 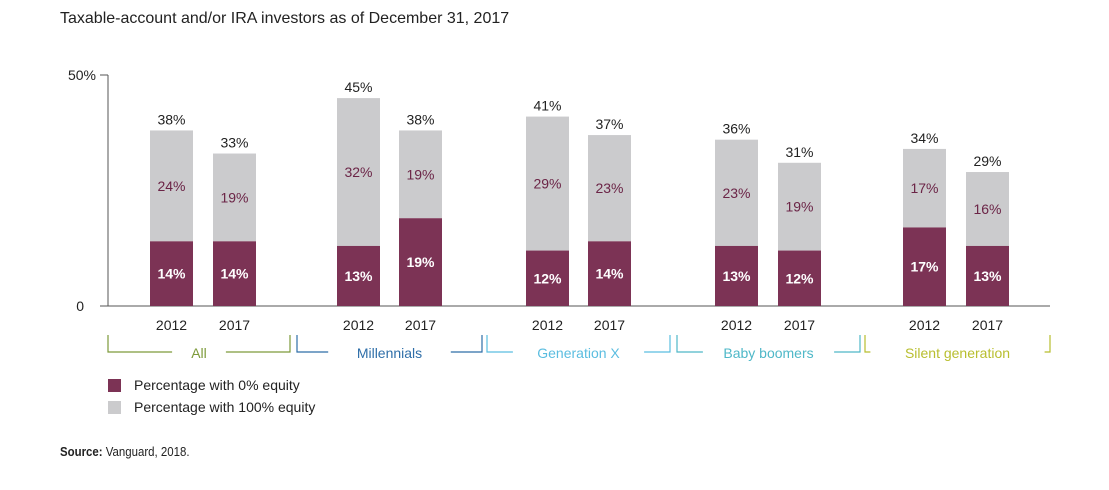 What do you see at coordinates (81, 451) in the screenshot?
I see `source-label: Source:` at bounding box center [81, 451].